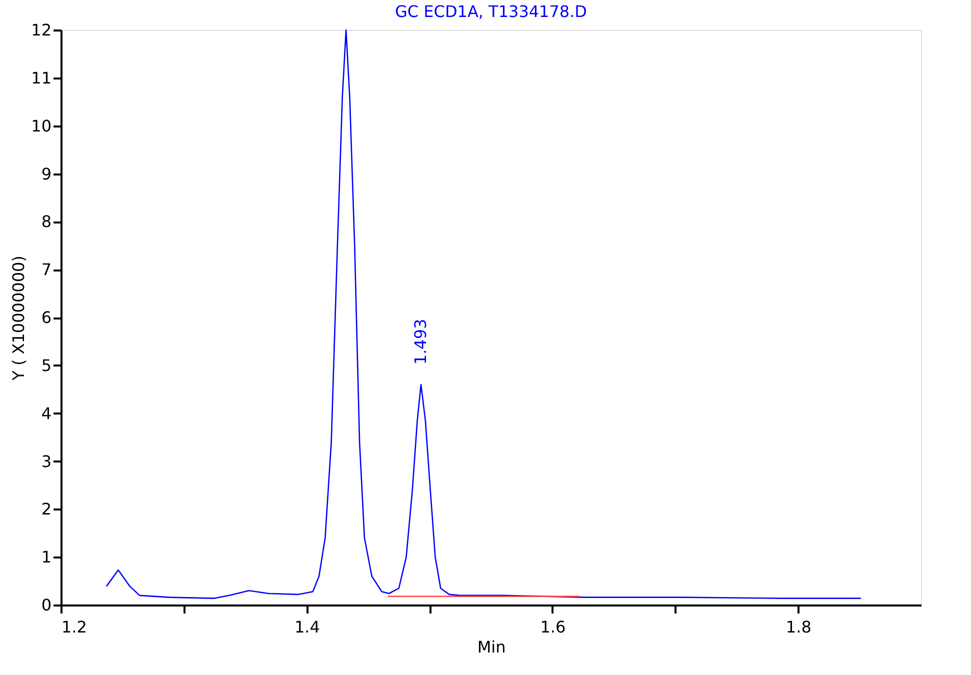 The height and width of the screenshot is (675, 971). I want to click on y-tick-label: 9, so click(46, 174).